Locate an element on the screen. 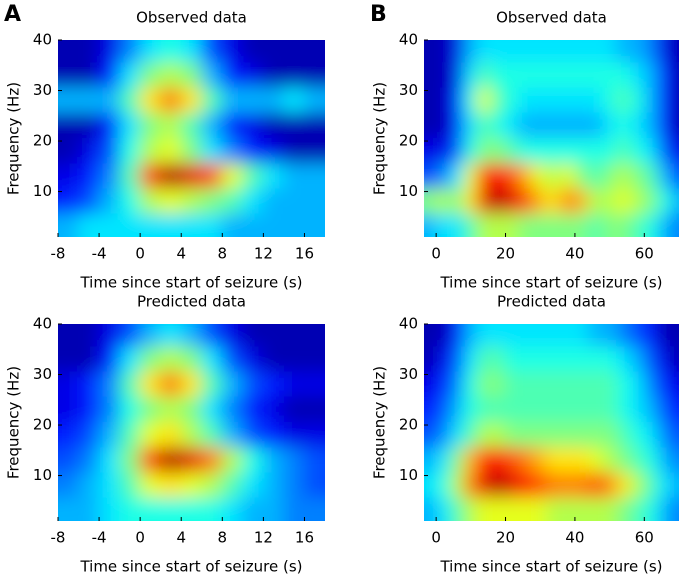  heatmap is located at coordinates (191, 138).